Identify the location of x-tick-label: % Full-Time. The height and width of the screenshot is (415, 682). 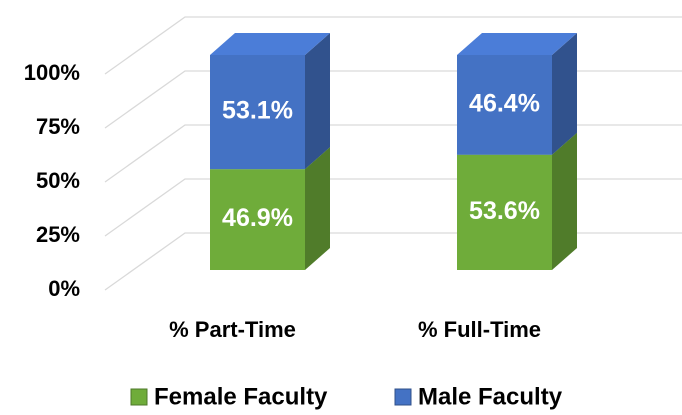
(479, 329).